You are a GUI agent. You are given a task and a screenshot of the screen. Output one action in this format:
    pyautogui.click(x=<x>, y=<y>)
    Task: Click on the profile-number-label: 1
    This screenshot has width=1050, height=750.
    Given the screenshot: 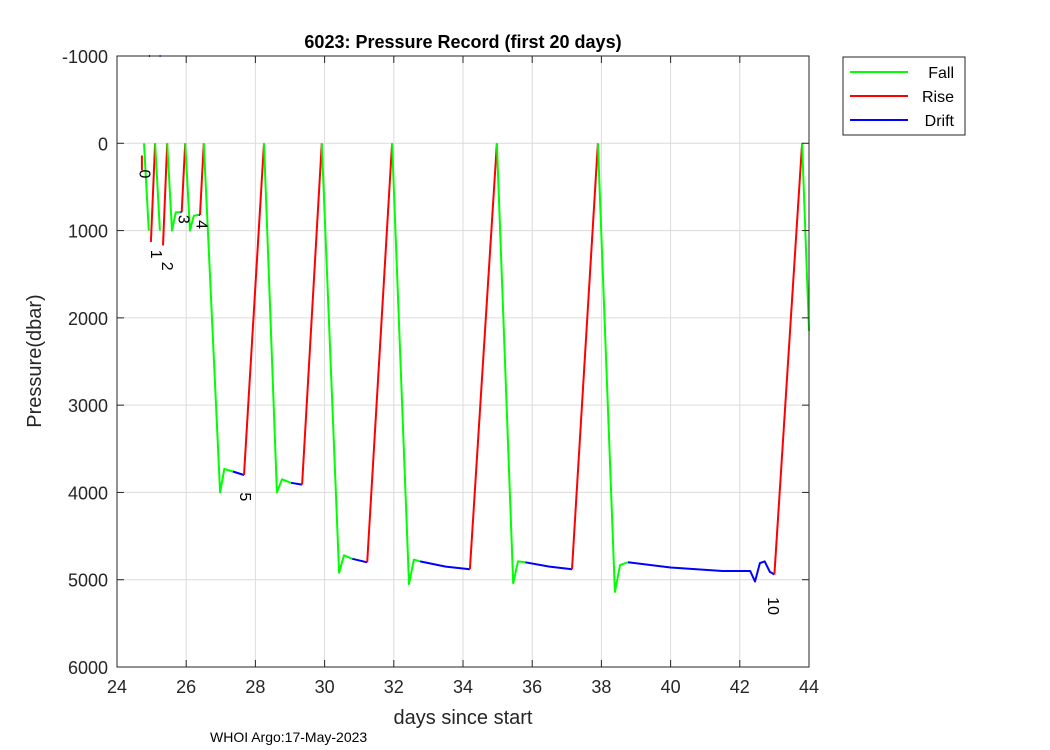 What is the action you would take?
    pyautogui.click(x=155, y=254)
    